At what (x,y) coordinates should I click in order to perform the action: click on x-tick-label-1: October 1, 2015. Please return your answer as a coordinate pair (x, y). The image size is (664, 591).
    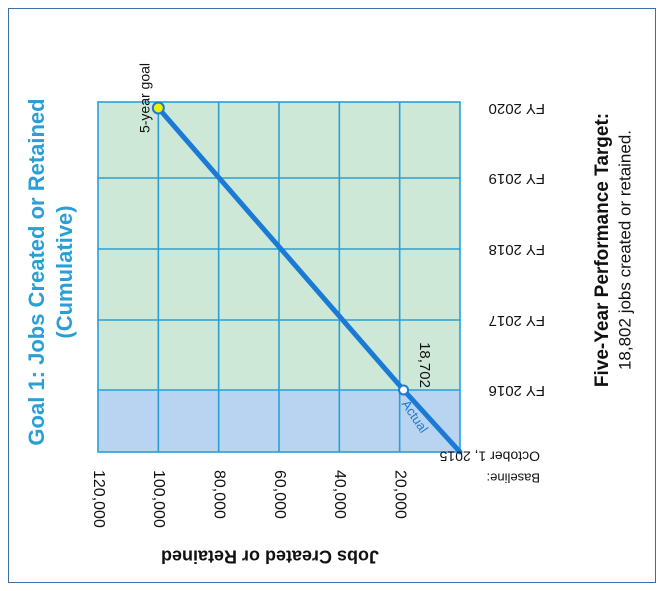
    Looking at the image, I should click on (489, 456).